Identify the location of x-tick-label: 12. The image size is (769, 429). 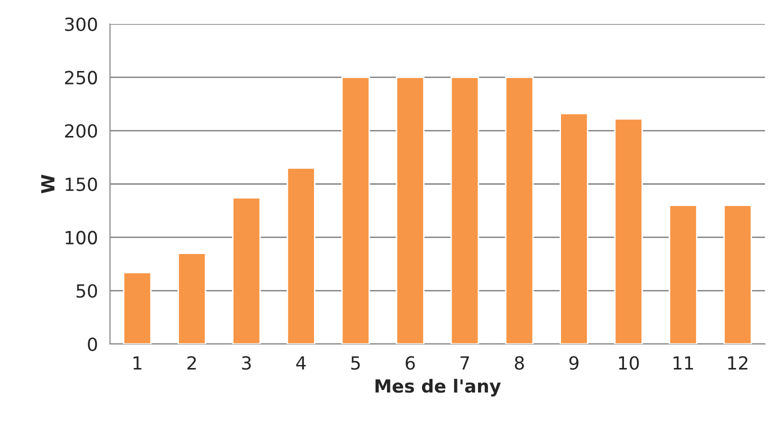
(738, 363).